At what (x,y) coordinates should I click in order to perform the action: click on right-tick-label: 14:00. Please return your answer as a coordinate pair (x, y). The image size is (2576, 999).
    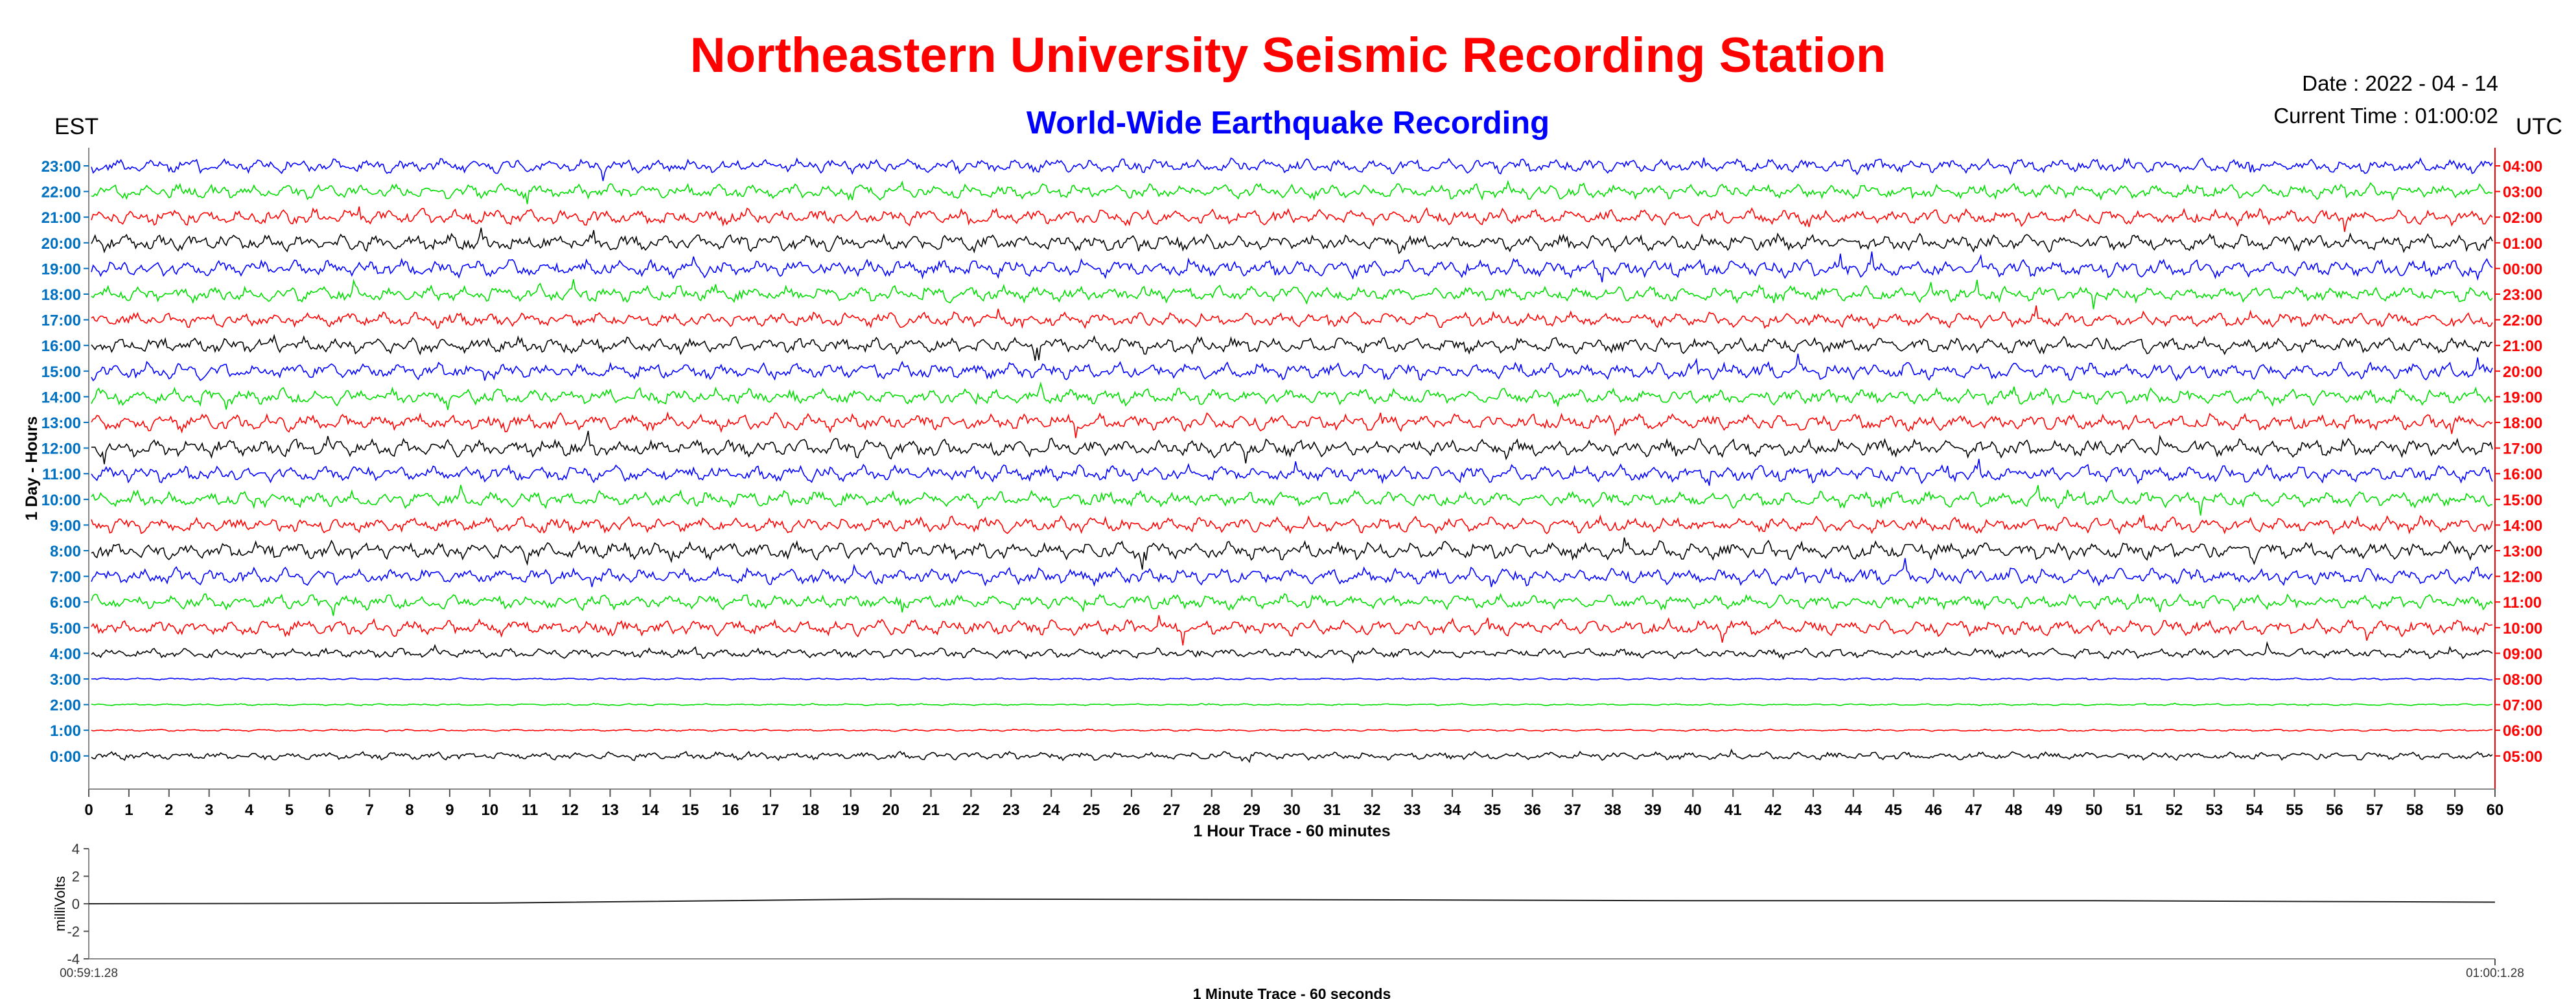
    Looking at the image, I should click on (2522, 525).